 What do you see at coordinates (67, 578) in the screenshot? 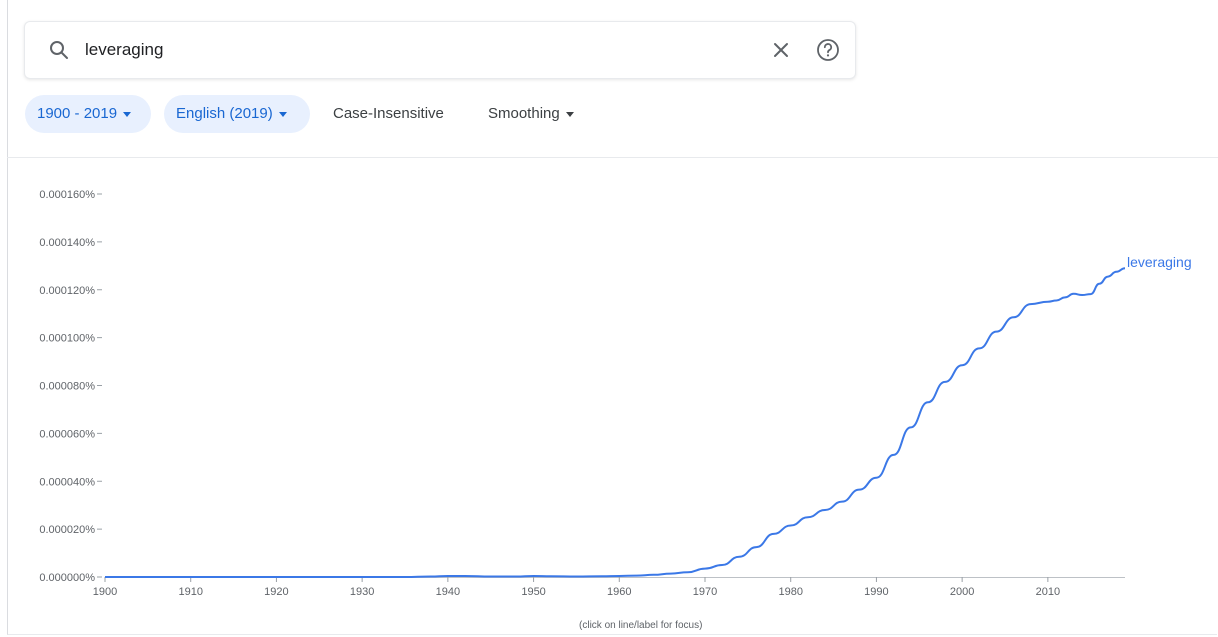
I see `y-tick-label: 0.000000%` at bounding box center [67, 578].